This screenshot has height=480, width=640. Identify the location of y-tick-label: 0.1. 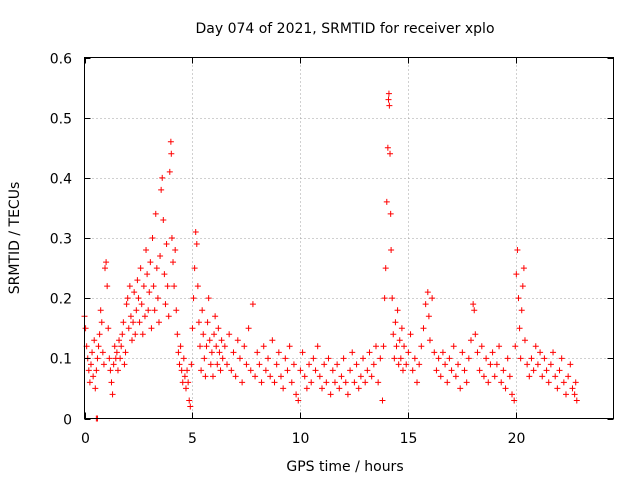
(61, 360).